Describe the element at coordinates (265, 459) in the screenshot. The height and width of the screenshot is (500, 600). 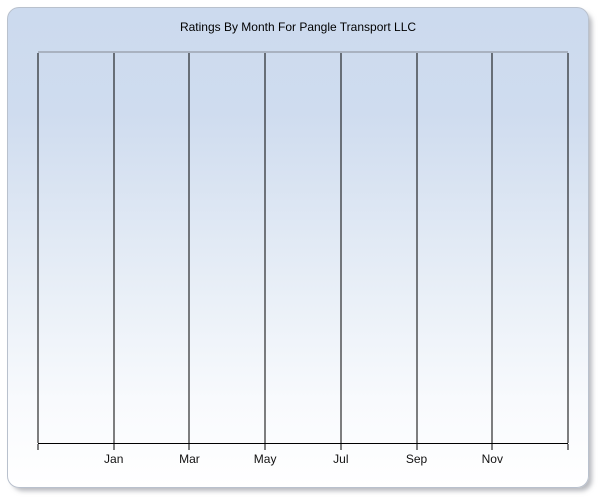
I see `x-tick-label: May` at that location.